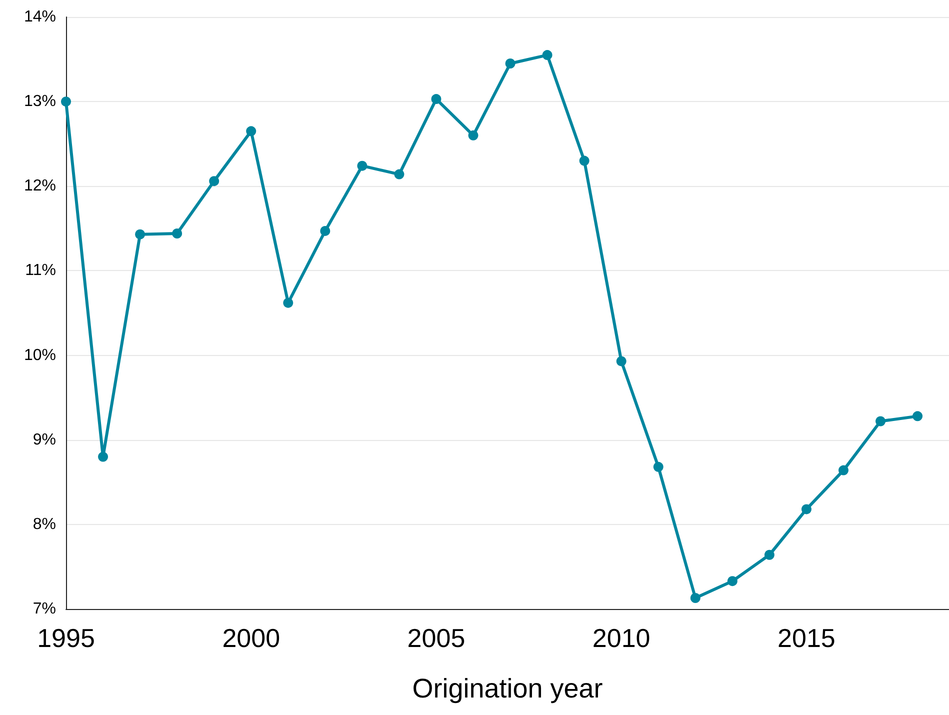  What do you see at coordinates (251, 638) in the screenshot?
I see `x-tick-label: 2000` at bounding box center [251, 638].